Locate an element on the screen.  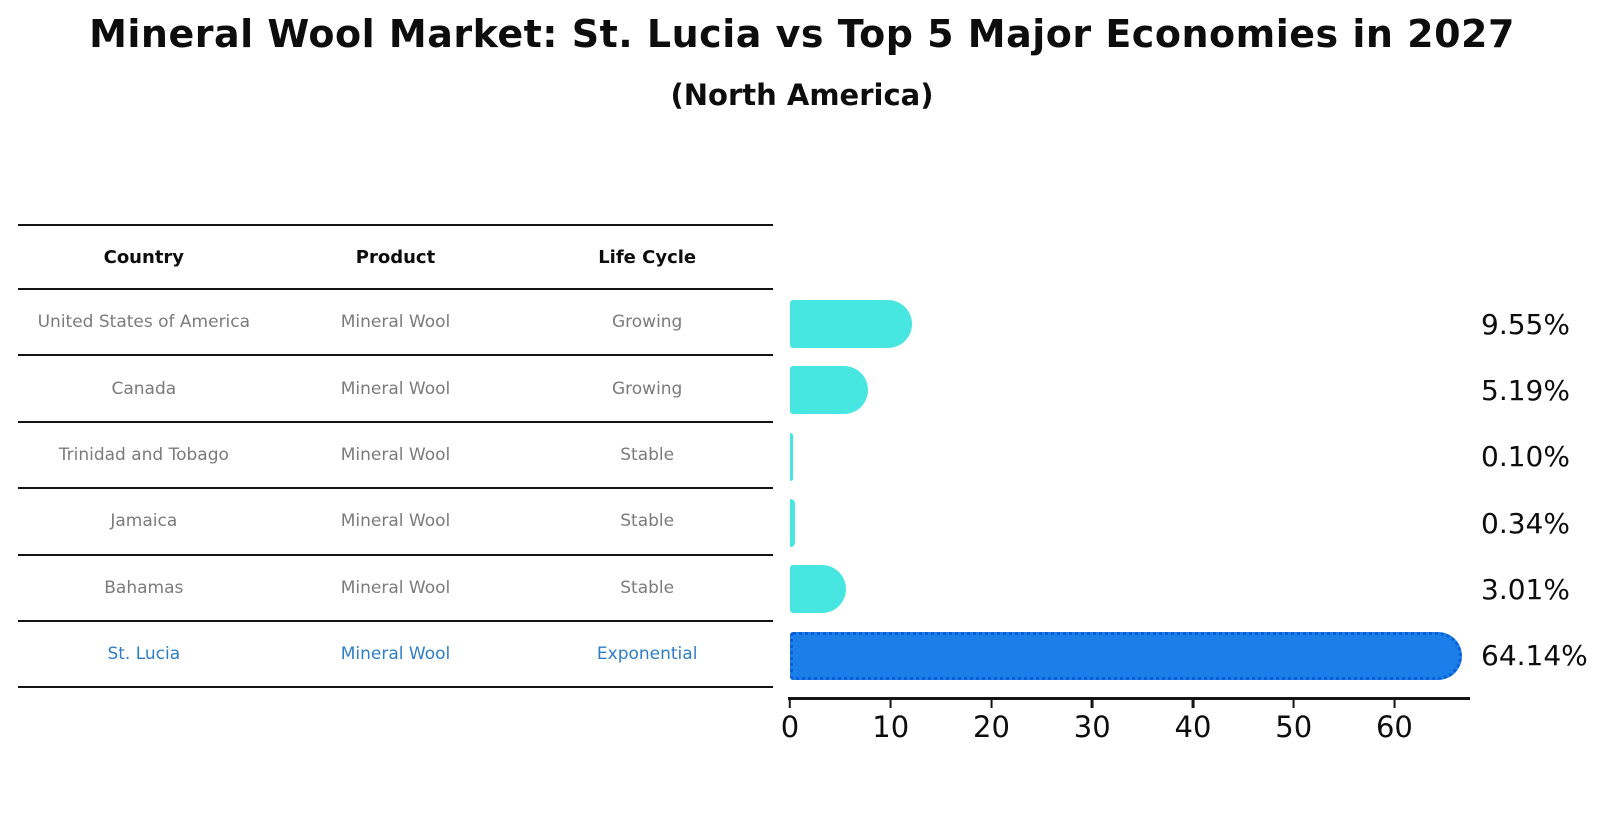
x-axis-tick: 60 is located at coordinates (1394, 721).